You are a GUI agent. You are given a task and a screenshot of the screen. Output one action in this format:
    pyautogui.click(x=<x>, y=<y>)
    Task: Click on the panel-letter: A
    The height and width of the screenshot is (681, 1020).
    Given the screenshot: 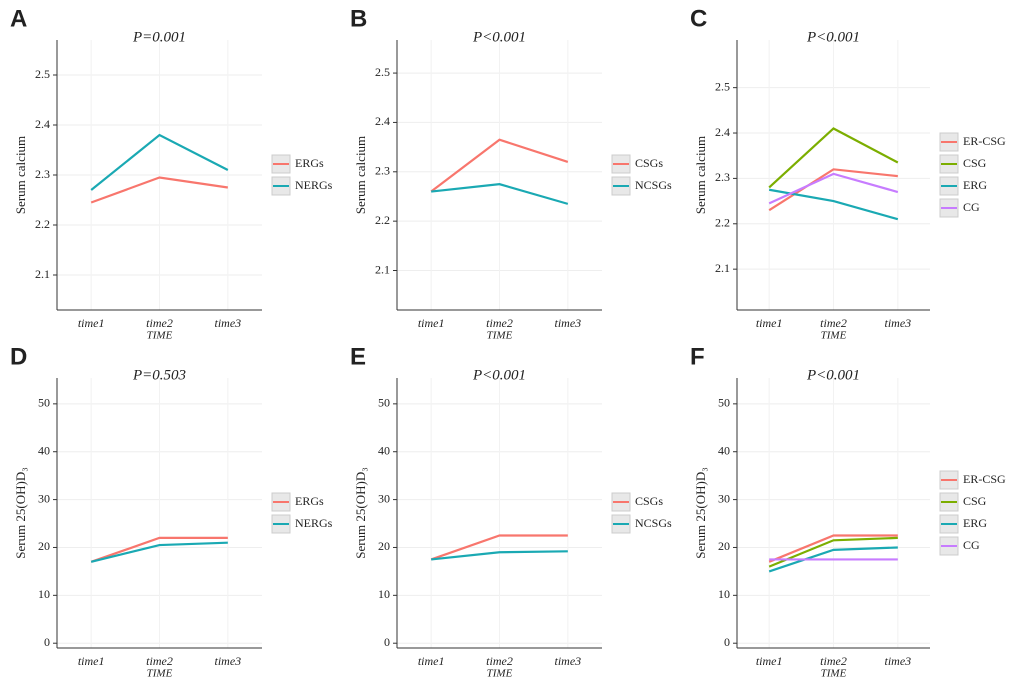 What is the action you would take?
    pyautogui.click(x=18, y=18)
    